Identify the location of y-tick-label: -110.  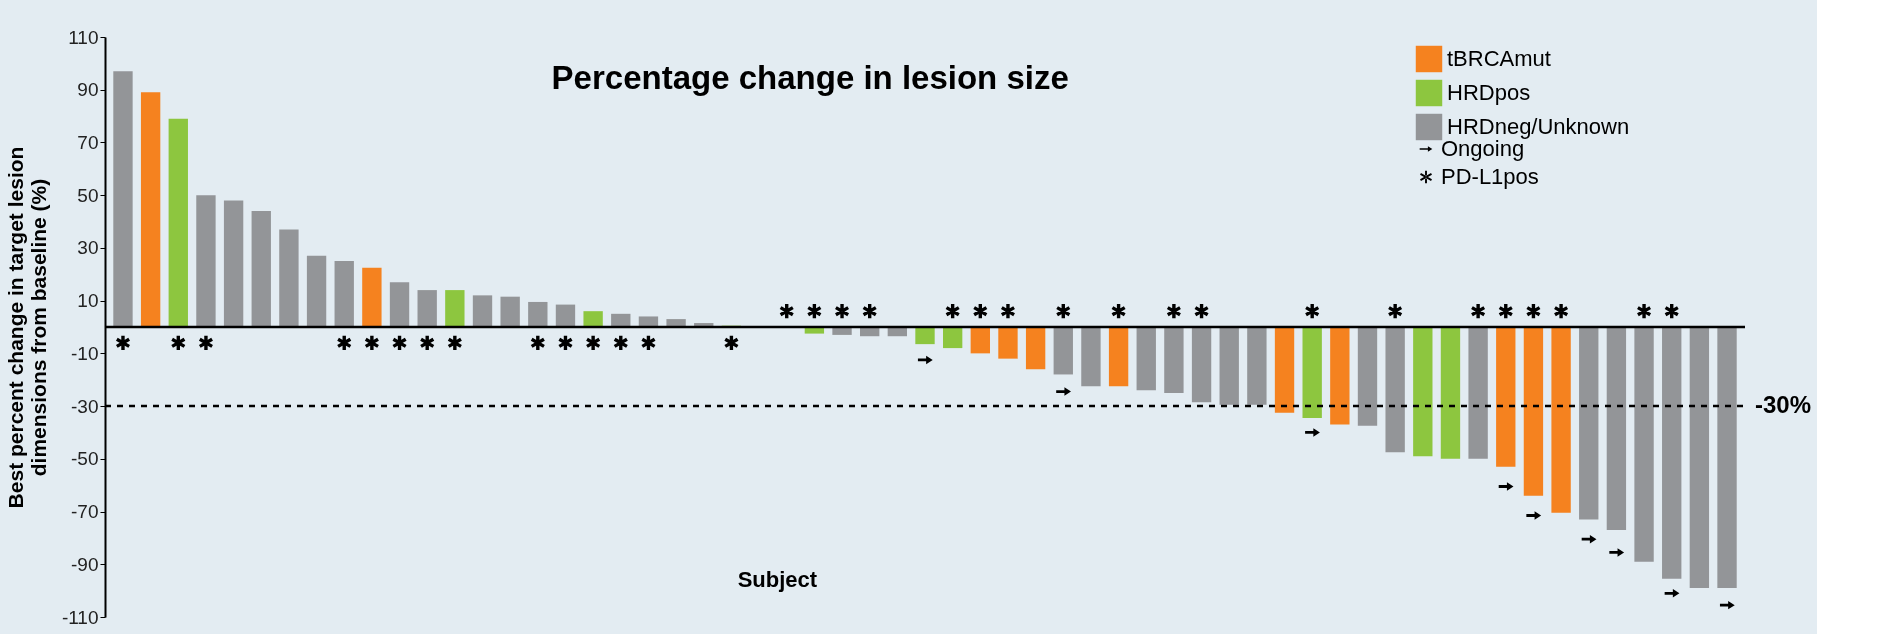
(80, 617).